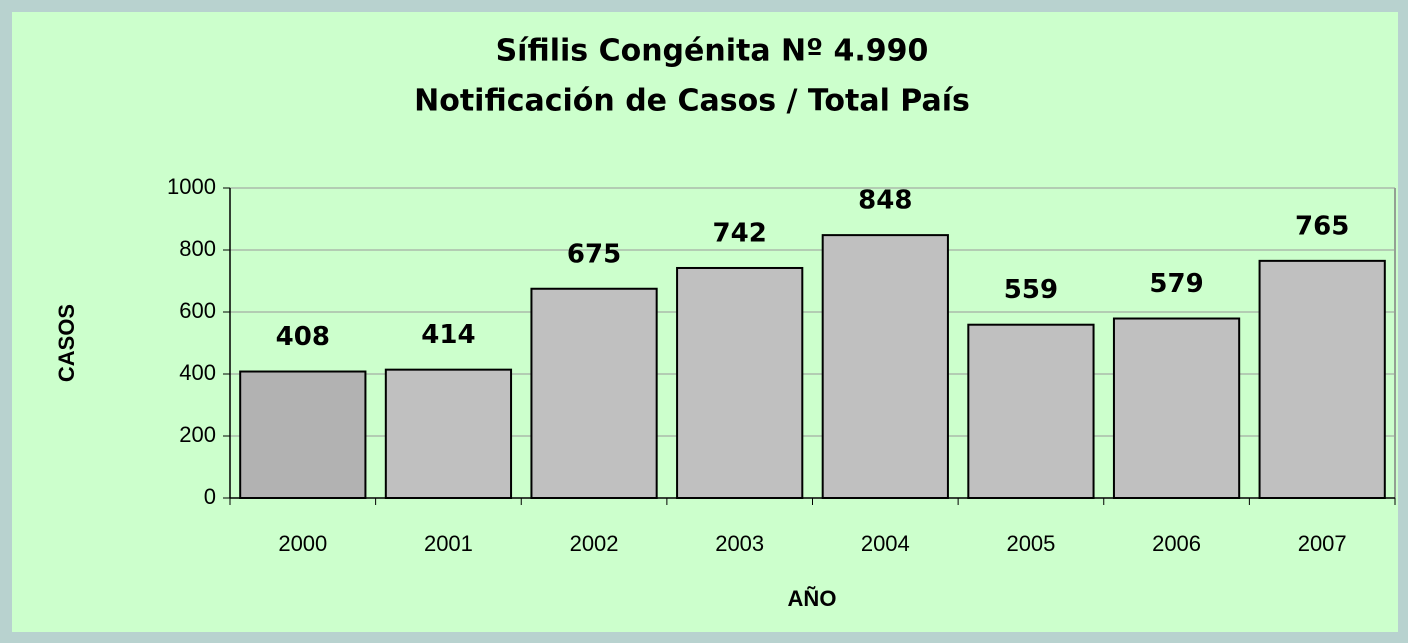 Image resolution: width=1408 pixels, height=643 pixels. I want to click on y-tick-label: 400, so click(197, 372).